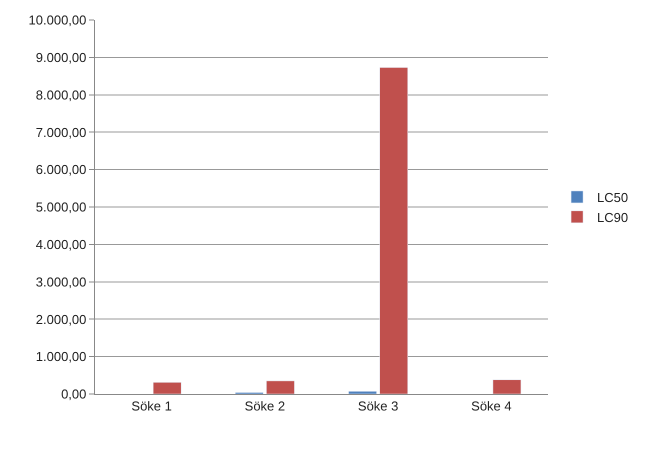 The image size is (648, 449). Describe the element at coordinates (61, 207) in the screenshot. I see `y-tick-label: 5.000,00` at that location.